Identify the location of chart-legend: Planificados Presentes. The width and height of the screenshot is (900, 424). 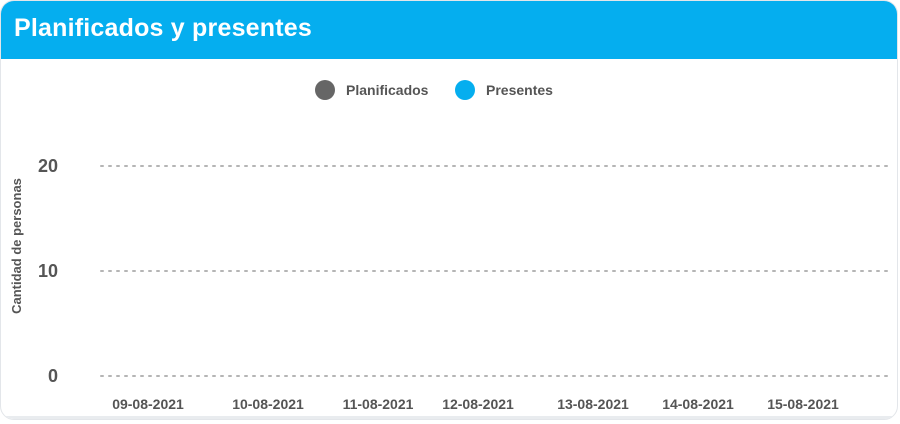
(434, 90).